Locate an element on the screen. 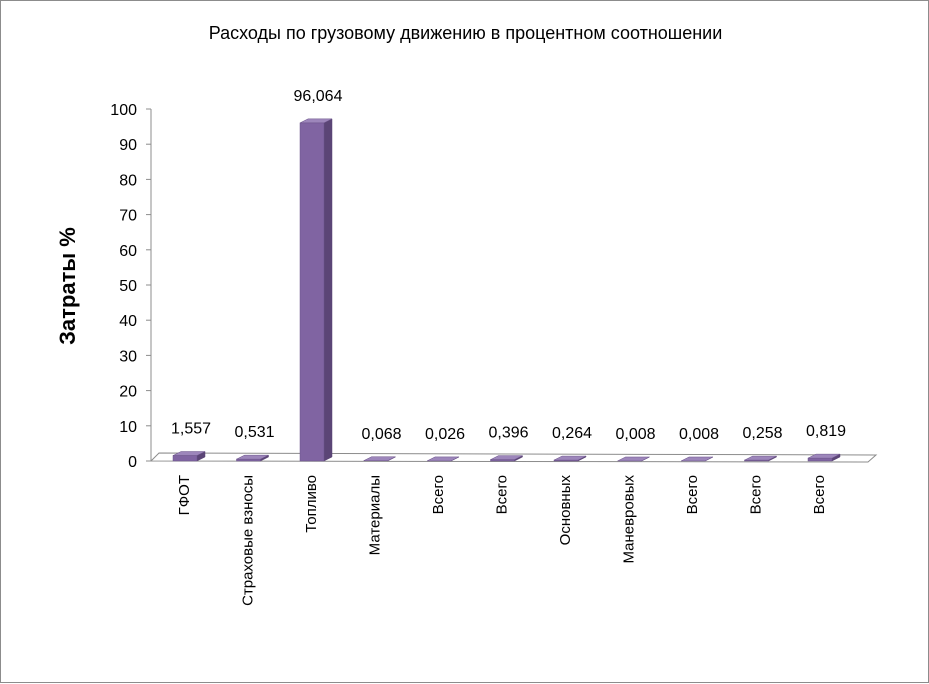 The width and height of the screenshot is (929, 684). data-label: 0,396 is located at coordinates (508, 433).